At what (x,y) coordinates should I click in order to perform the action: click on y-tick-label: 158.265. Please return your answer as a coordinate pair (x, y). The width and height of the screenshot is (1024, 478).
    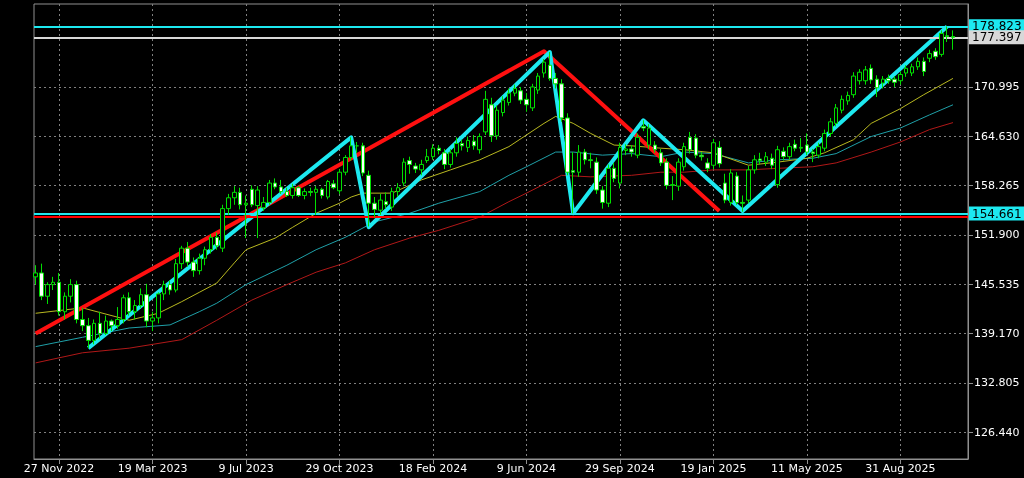
    Looking at the image, I should click on (997, 186).